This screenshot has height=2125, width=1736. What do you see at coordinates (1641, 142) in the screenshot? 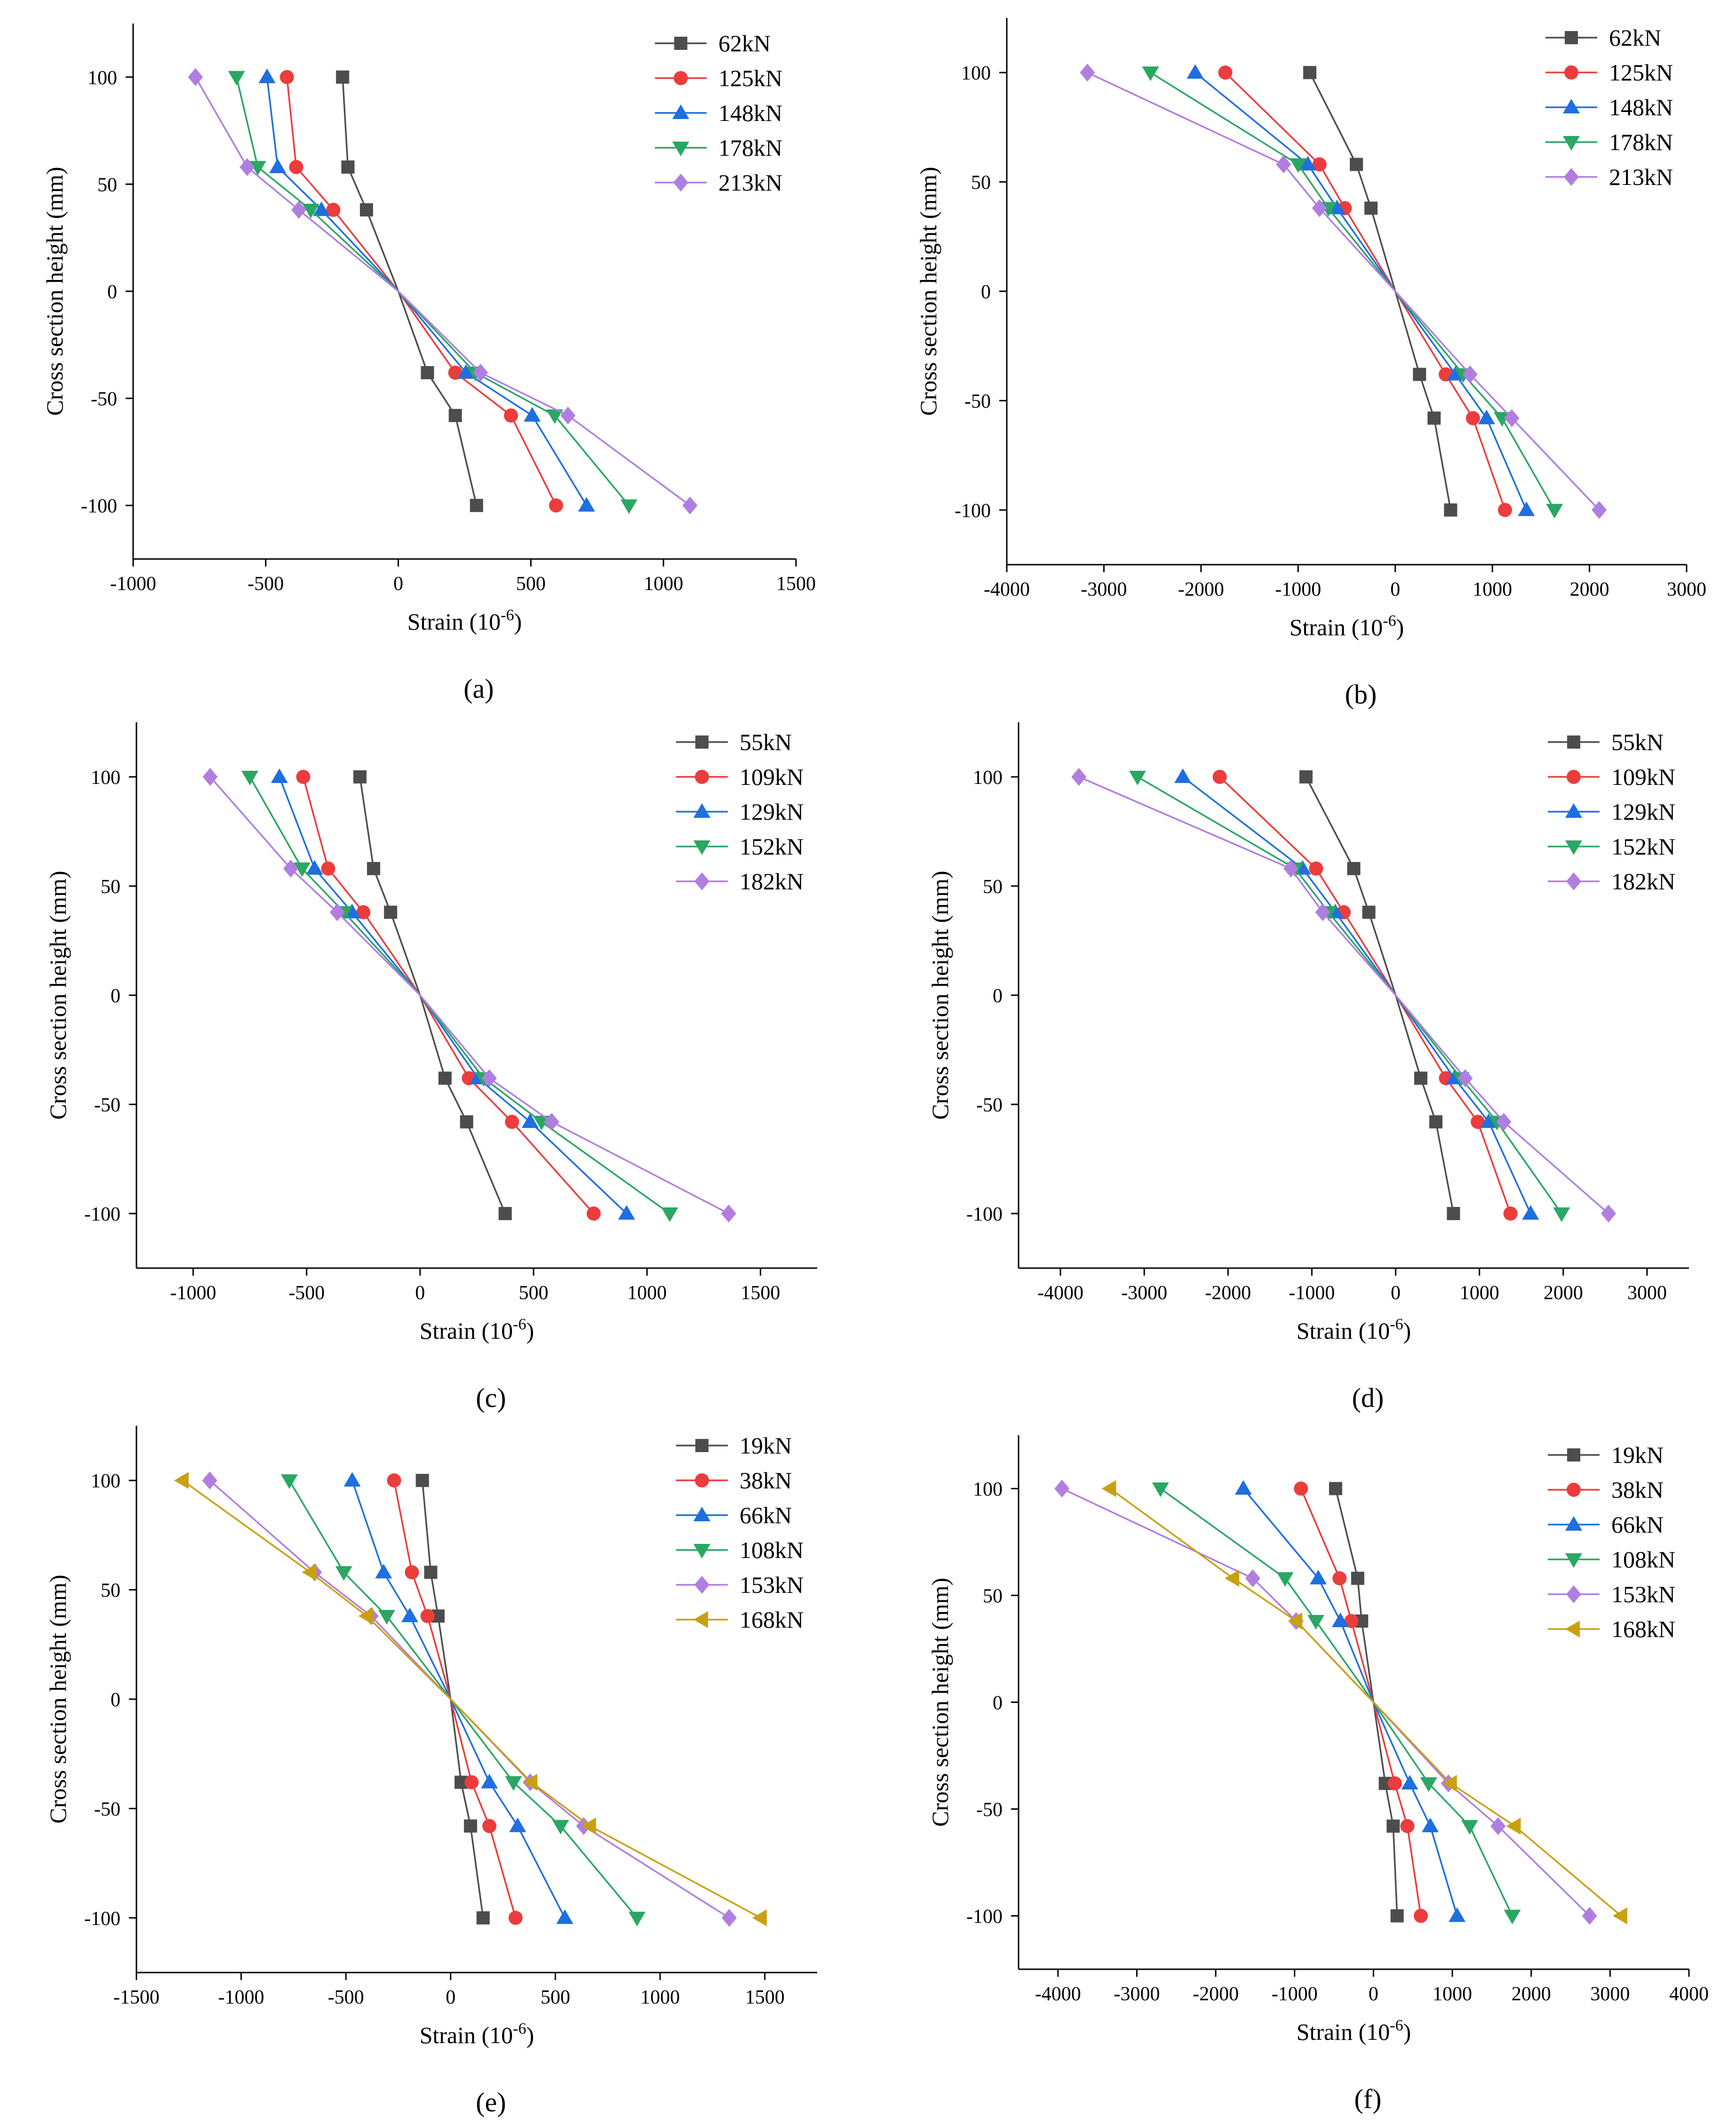
I see `legend-label: 178kN` at bounding box center [1641, 142].